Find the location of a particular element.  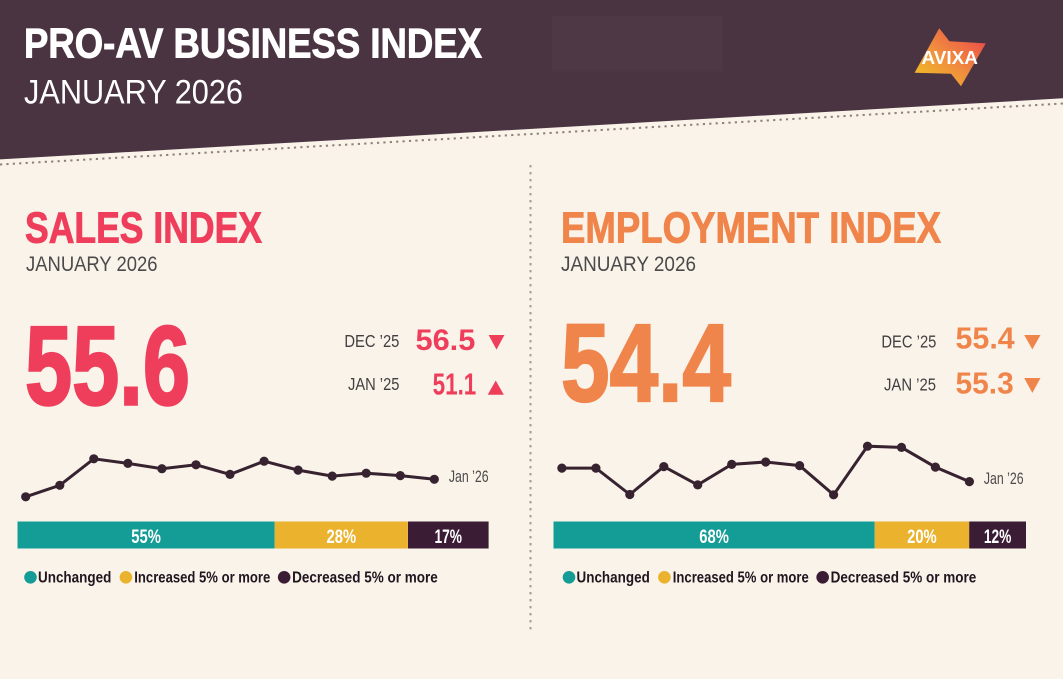

svg-text: 12% is located at coordinates (998, 537).